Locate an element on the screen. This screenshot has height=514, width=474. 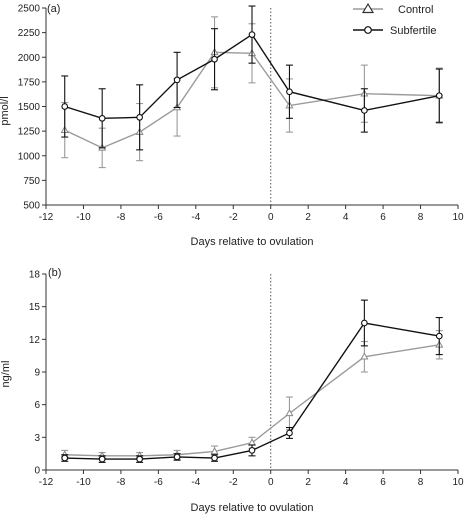
panel-a-x-tick-label: 8 is located at coordinates (421, 217).